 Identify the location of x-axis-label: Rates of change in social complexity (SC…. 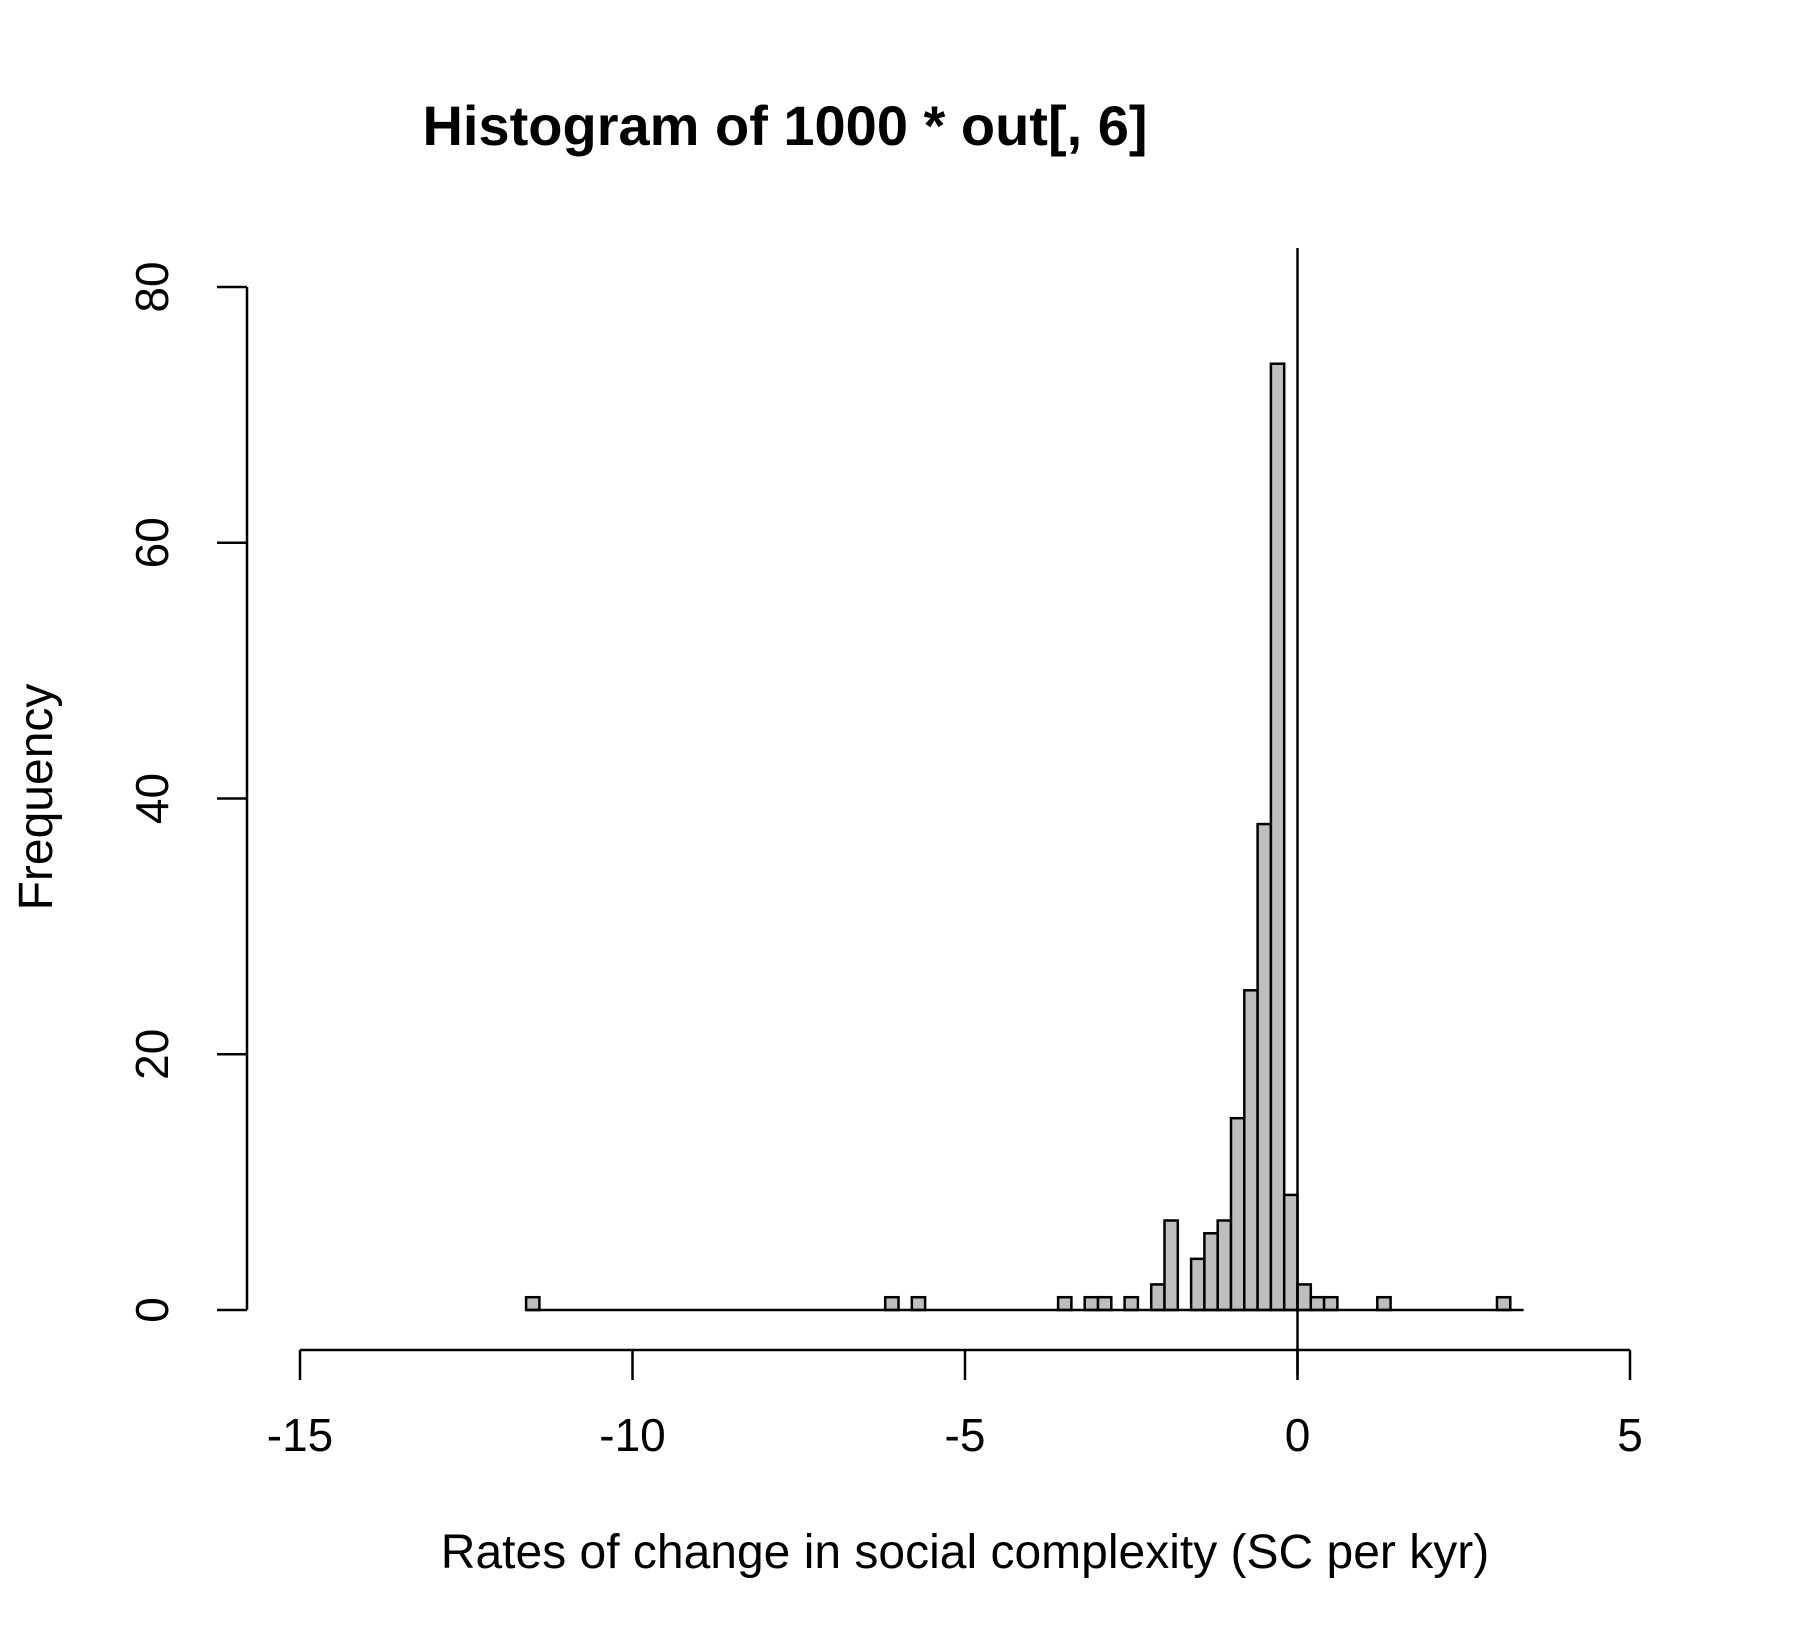
(965, 1552).